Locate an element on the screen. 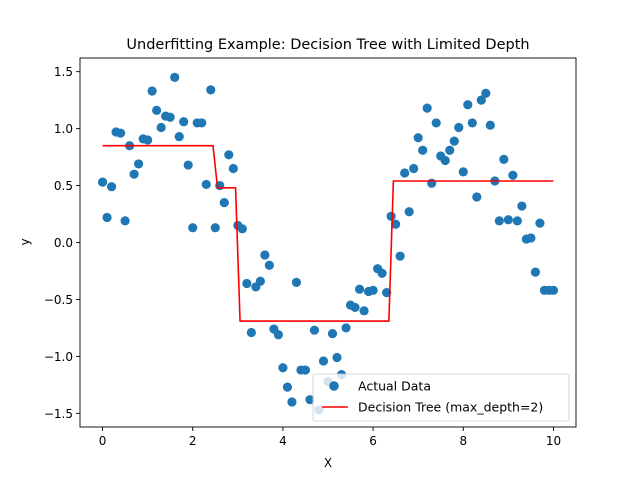  legend-label-decision-tree: Decision Tree (max_depth=2) is located at coordinates (450, 407).